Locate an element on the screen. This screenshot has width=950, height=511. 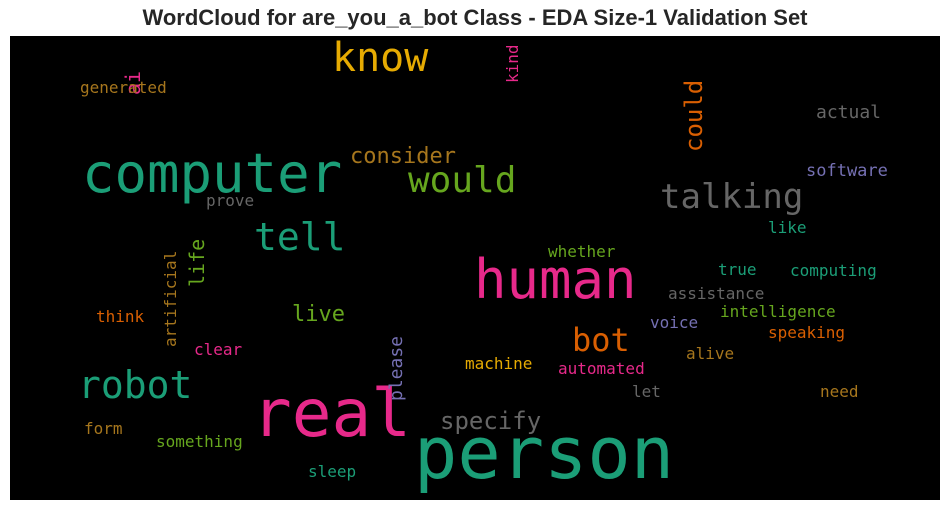
word-form: form is located at coordinates (103, 428).